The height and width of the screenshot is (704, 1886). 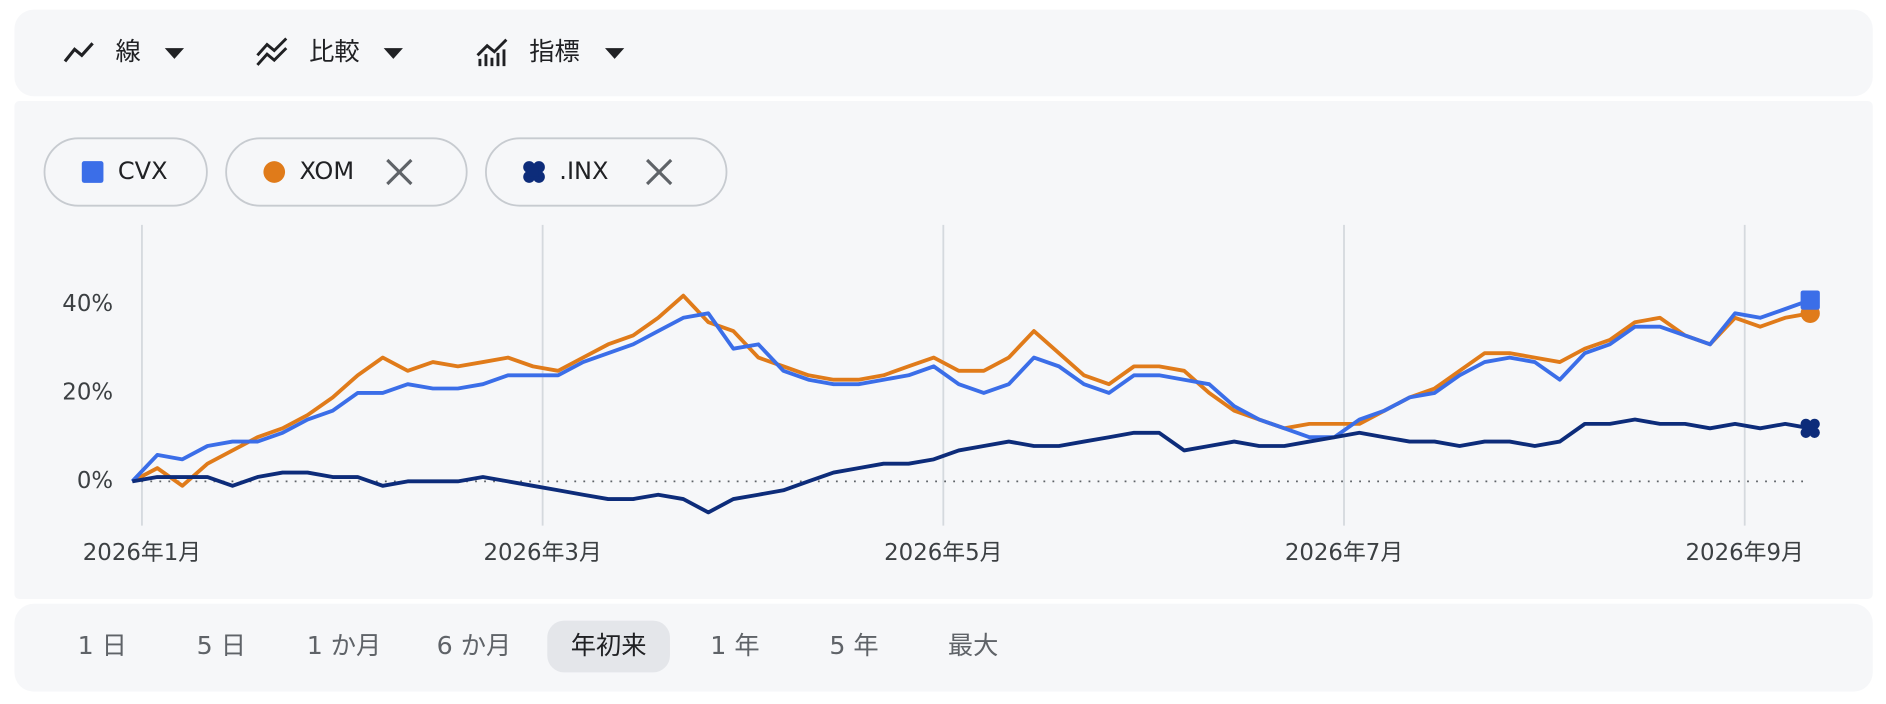 What do you see at coordinates (542, 553) in the screenshot?
I see `x-tick-label: 2026年3月` at bounding box center [542, 553].